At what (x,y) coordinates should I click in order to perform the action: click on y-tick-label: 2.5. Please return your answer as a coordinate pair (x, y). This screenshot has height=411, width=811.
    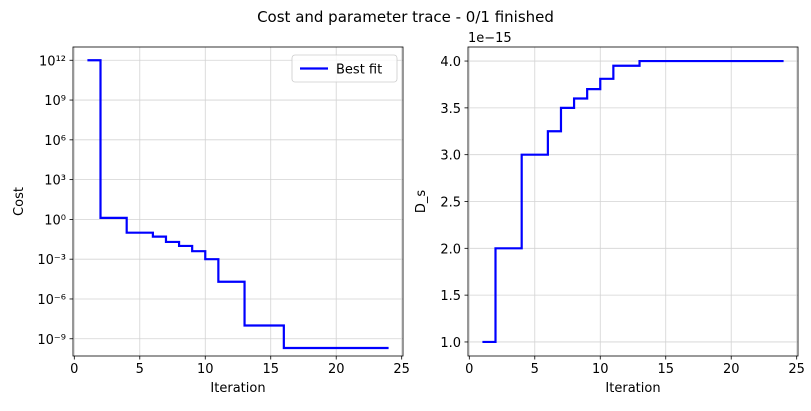
    Looking at the image, I should click on (450, 203).